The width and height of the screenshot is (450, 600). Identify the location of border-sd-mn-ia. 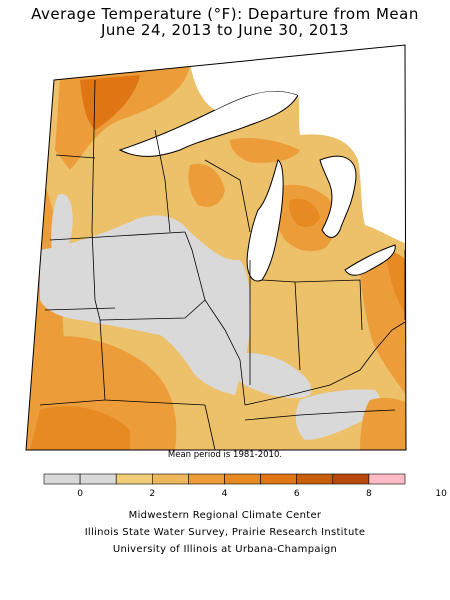
(117, 236).